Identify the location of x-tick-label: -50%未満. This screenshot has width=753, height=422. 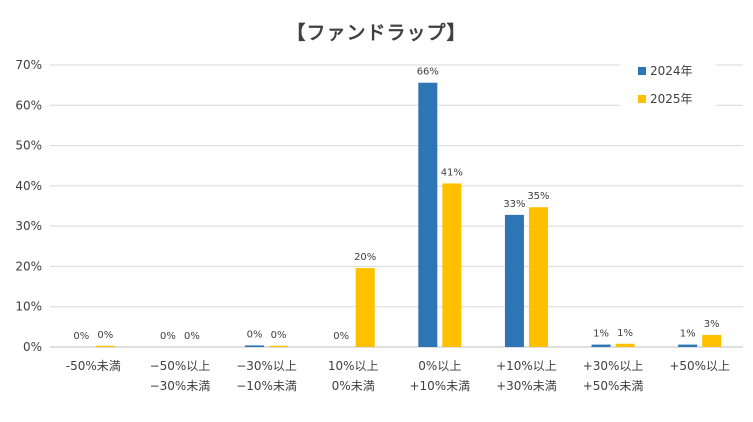
(93, 366).